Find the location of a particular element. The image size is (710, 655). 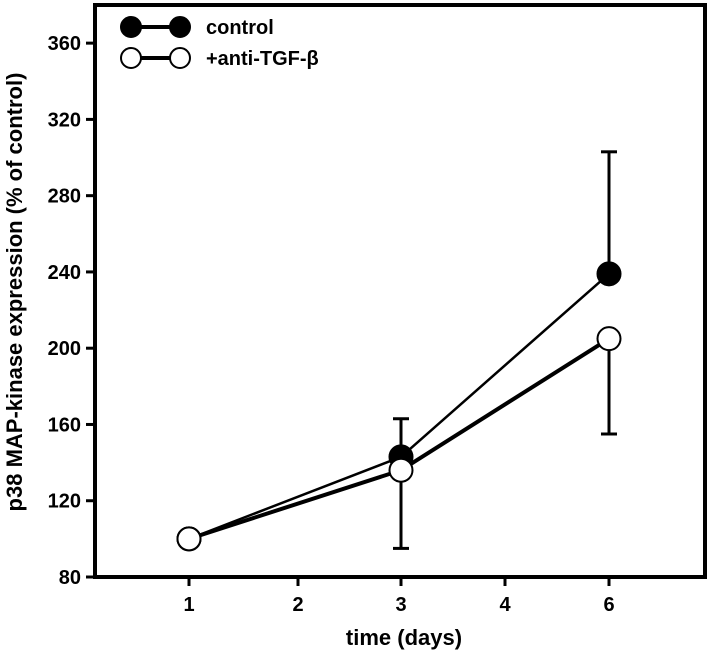

x-tick-label: 4 is located at coordinates (505, 605).